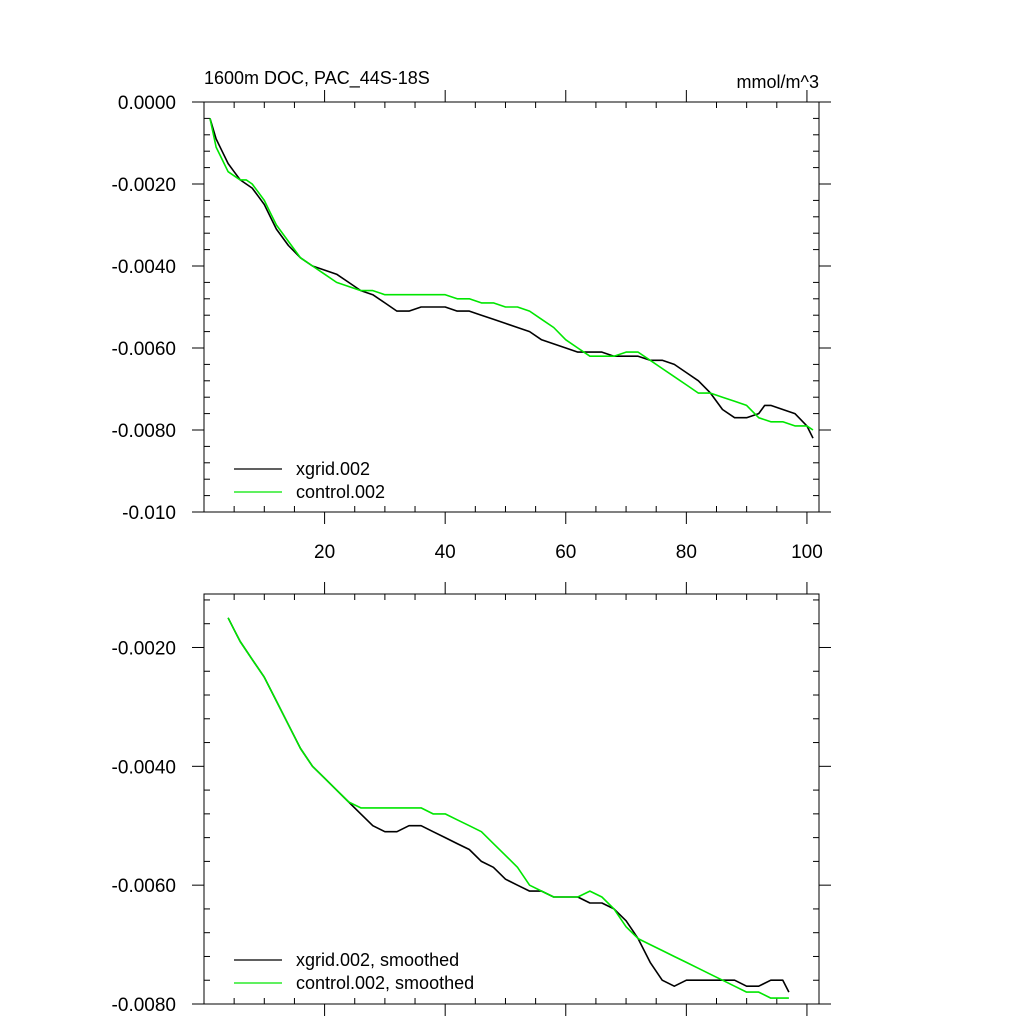 This screenshot has width=1024, height=1024. I want to click on legend-label-control-smoothed: control.002, smoothed, so click(385, 983).